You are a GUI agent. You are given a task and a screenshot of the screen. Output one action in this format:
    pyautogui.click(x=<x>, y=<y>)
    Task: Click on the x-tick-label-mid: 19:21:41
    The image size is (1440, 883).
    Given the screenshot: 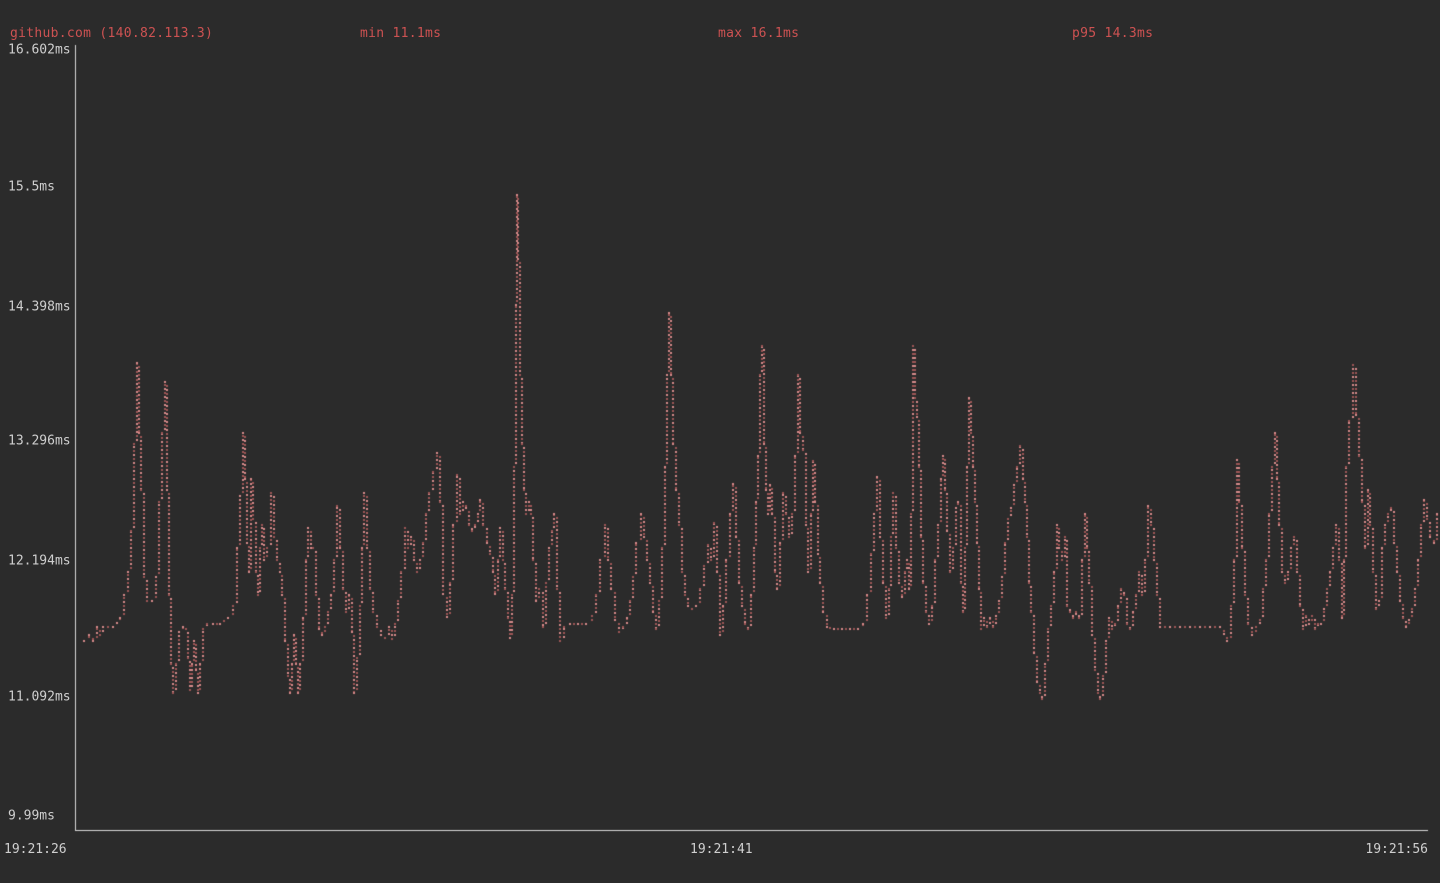 What is the action you would take?
    pyautogui.click(x=721, y=849)
    